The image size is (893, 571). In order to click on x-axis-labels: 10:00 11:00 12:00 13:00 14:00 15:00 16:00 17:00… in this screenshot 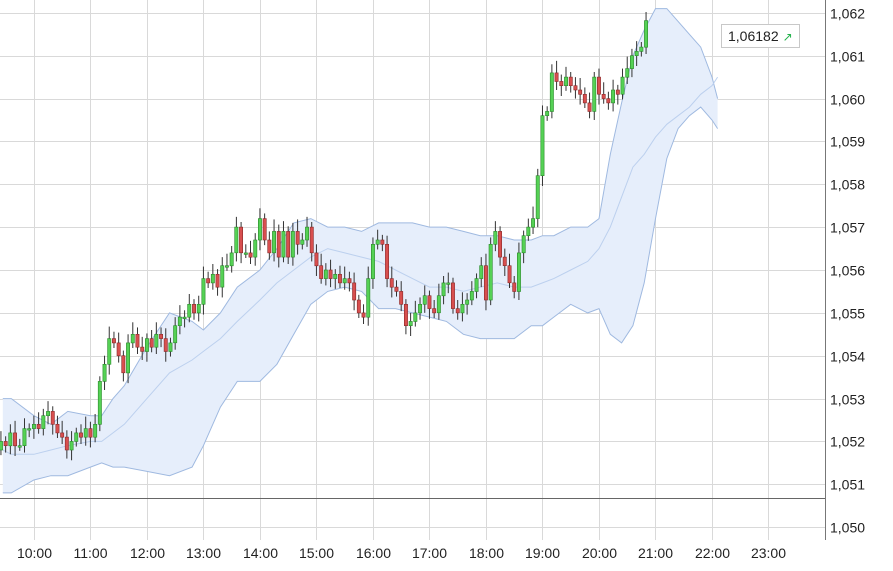, I will do `click(401, 553)`.